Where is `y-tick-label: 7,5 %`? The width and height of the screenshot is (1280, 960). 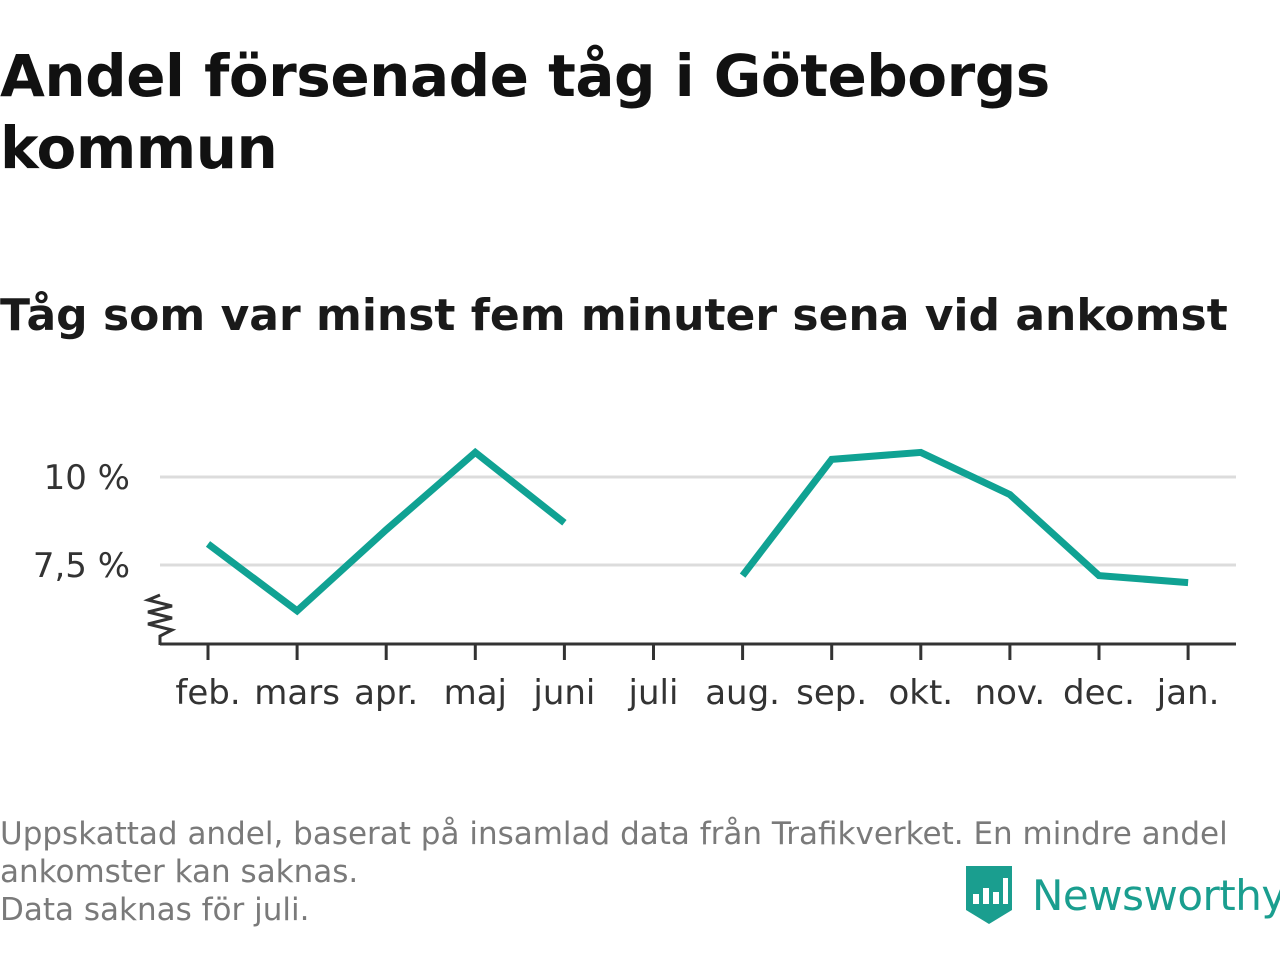 y-tick-label: 7,5 % is located at coordinates (81, 566).